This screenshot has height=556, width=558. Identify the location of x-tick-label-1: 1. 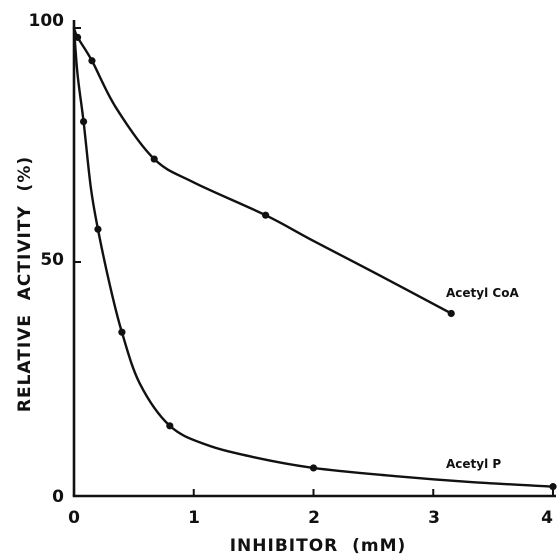
(194, 518).